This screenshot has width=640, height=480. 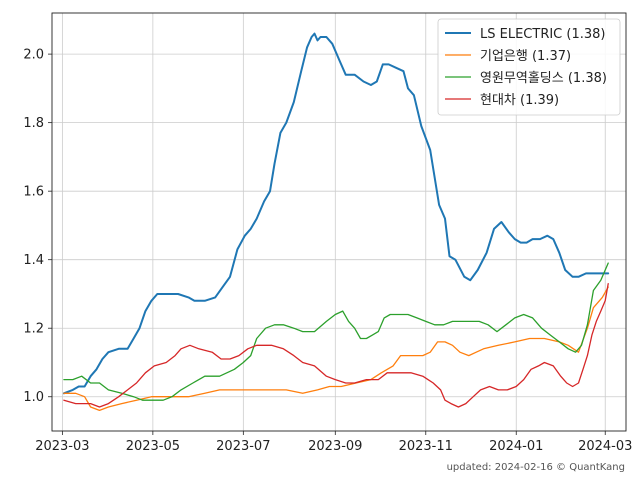 What do you see at coordinates (605, 446) in the screenshot?
I see `x-tick-label: 2024-03` at bounding box center [605, 446].